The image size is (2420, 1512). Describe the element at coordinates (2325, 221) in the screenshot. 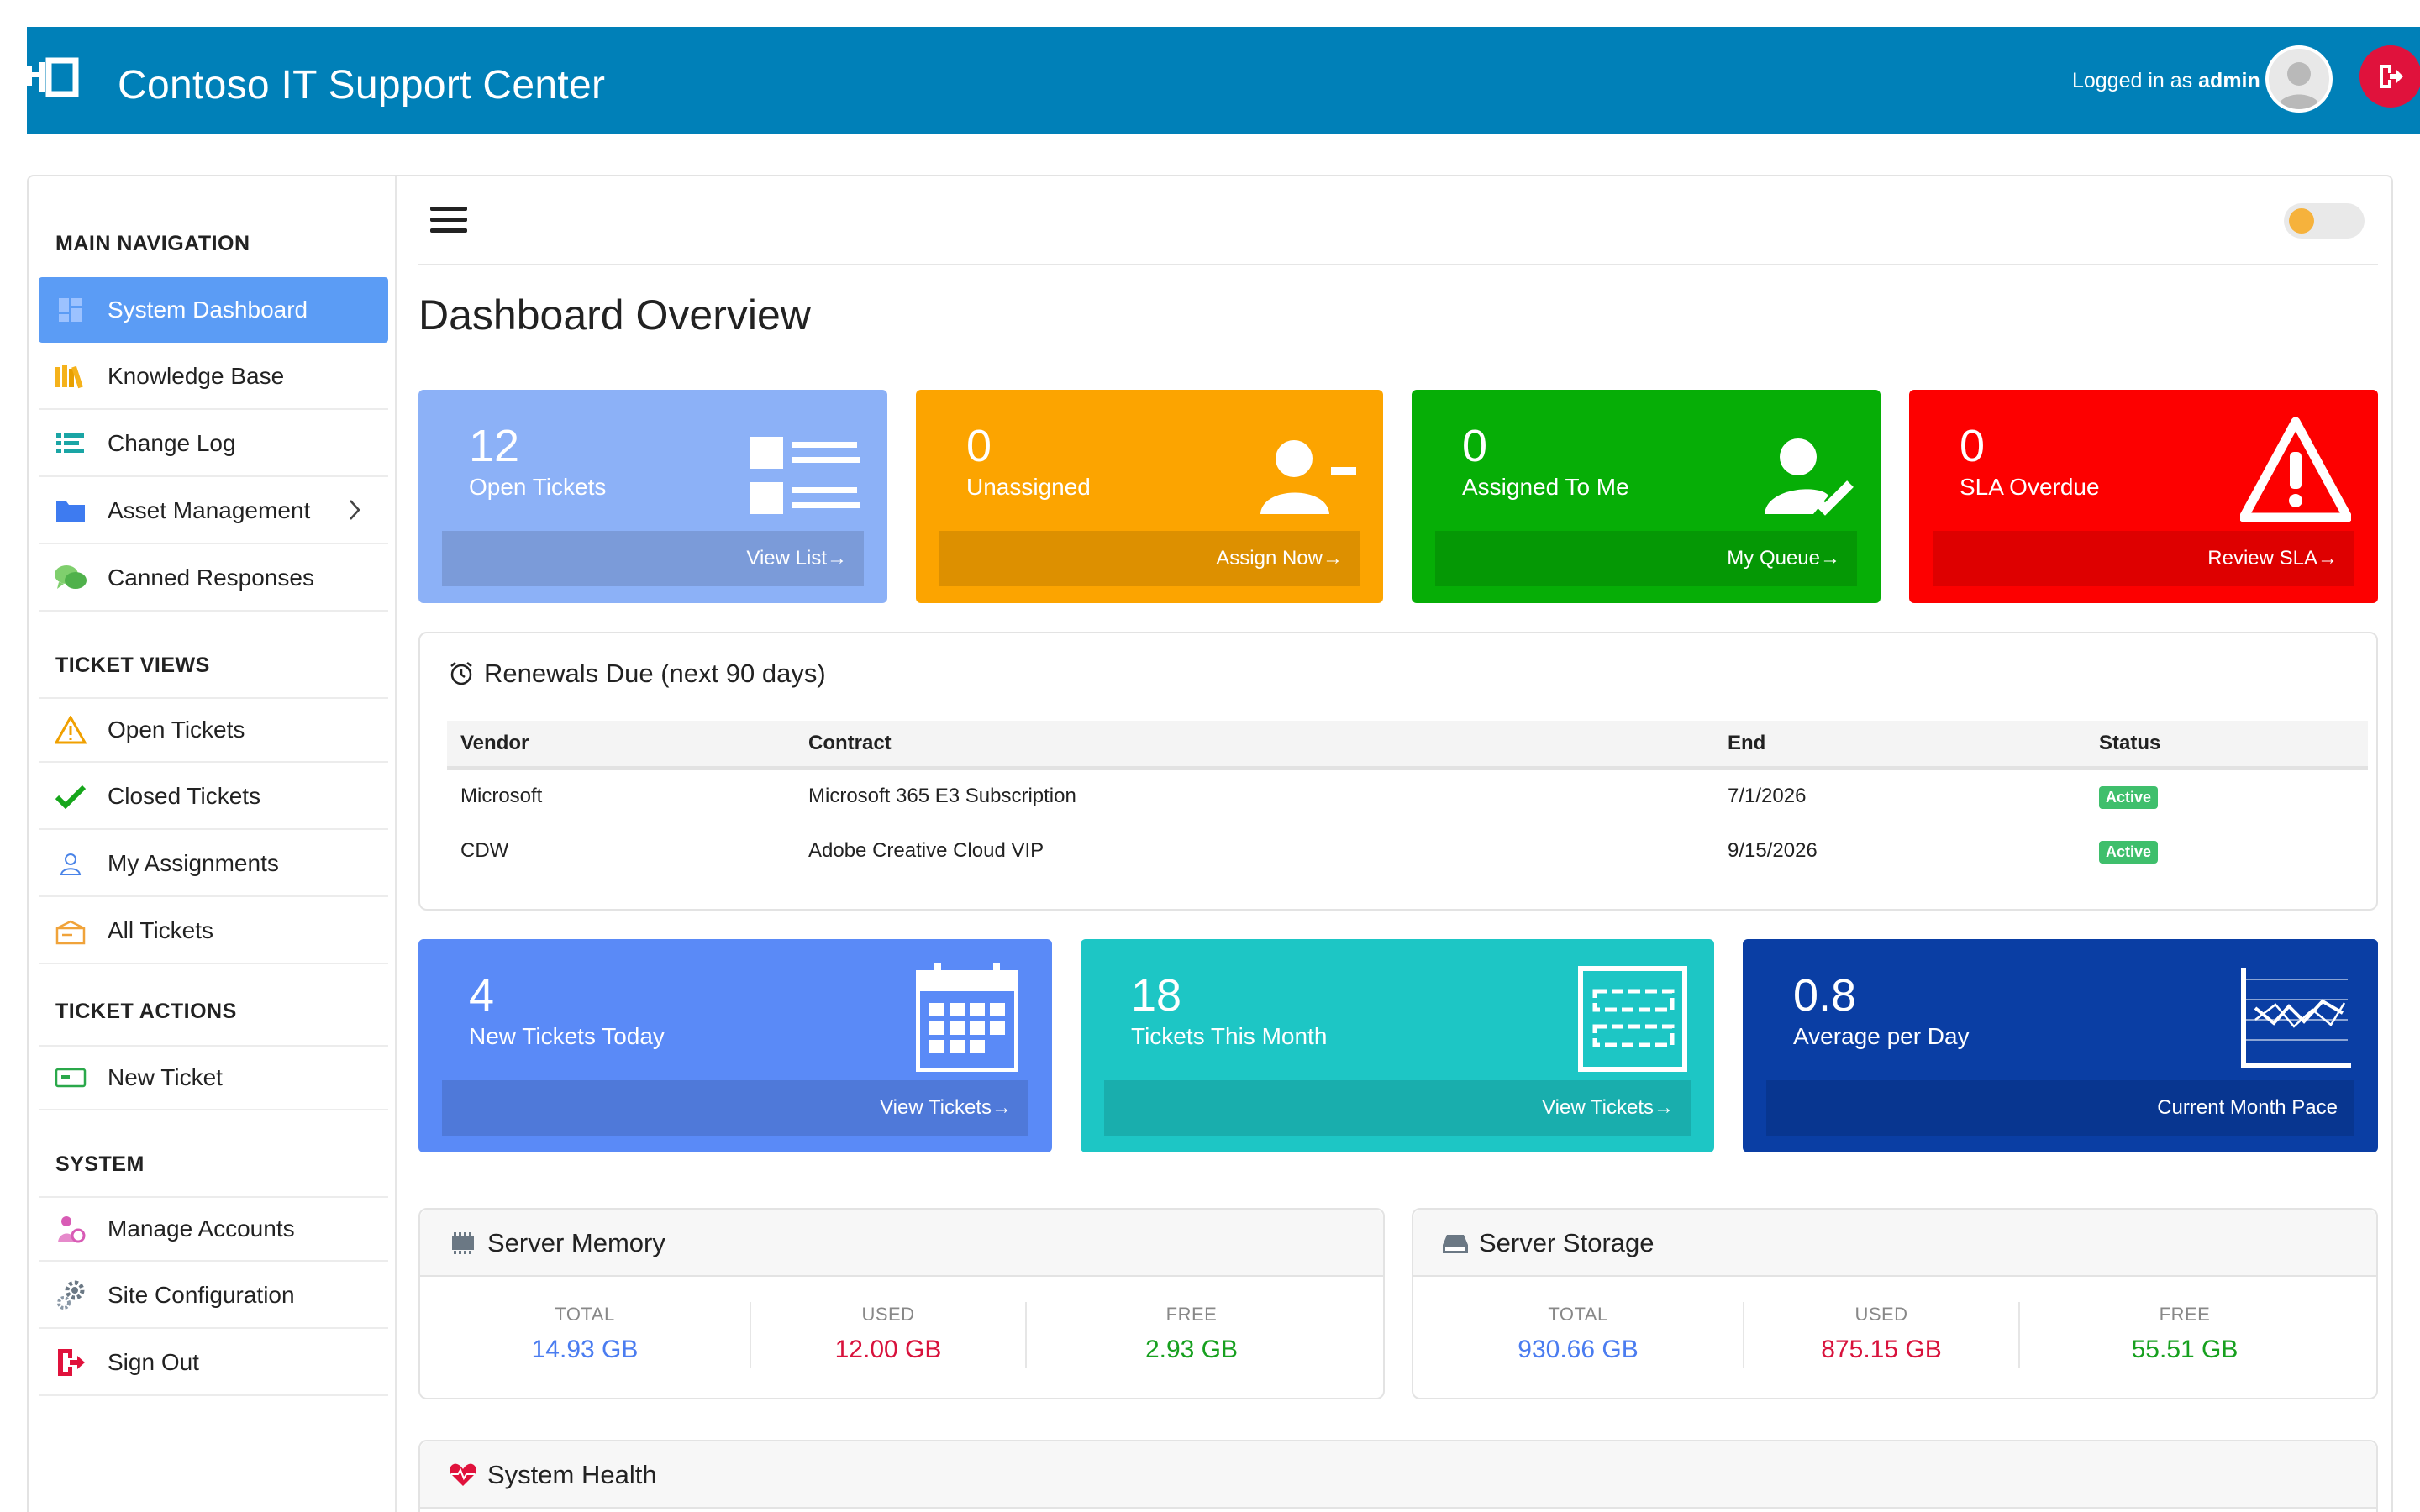

I see `theme-toggle` at that location.